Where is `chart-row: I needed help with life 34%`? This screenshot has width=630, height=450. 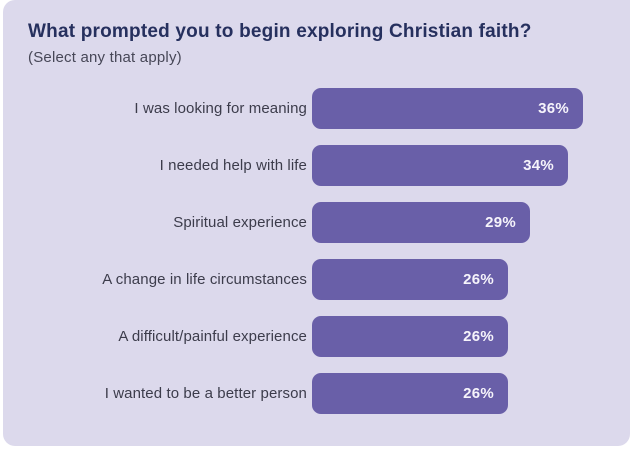 chart-row: I needed help with life 34% is located at coordinates (316, 165).